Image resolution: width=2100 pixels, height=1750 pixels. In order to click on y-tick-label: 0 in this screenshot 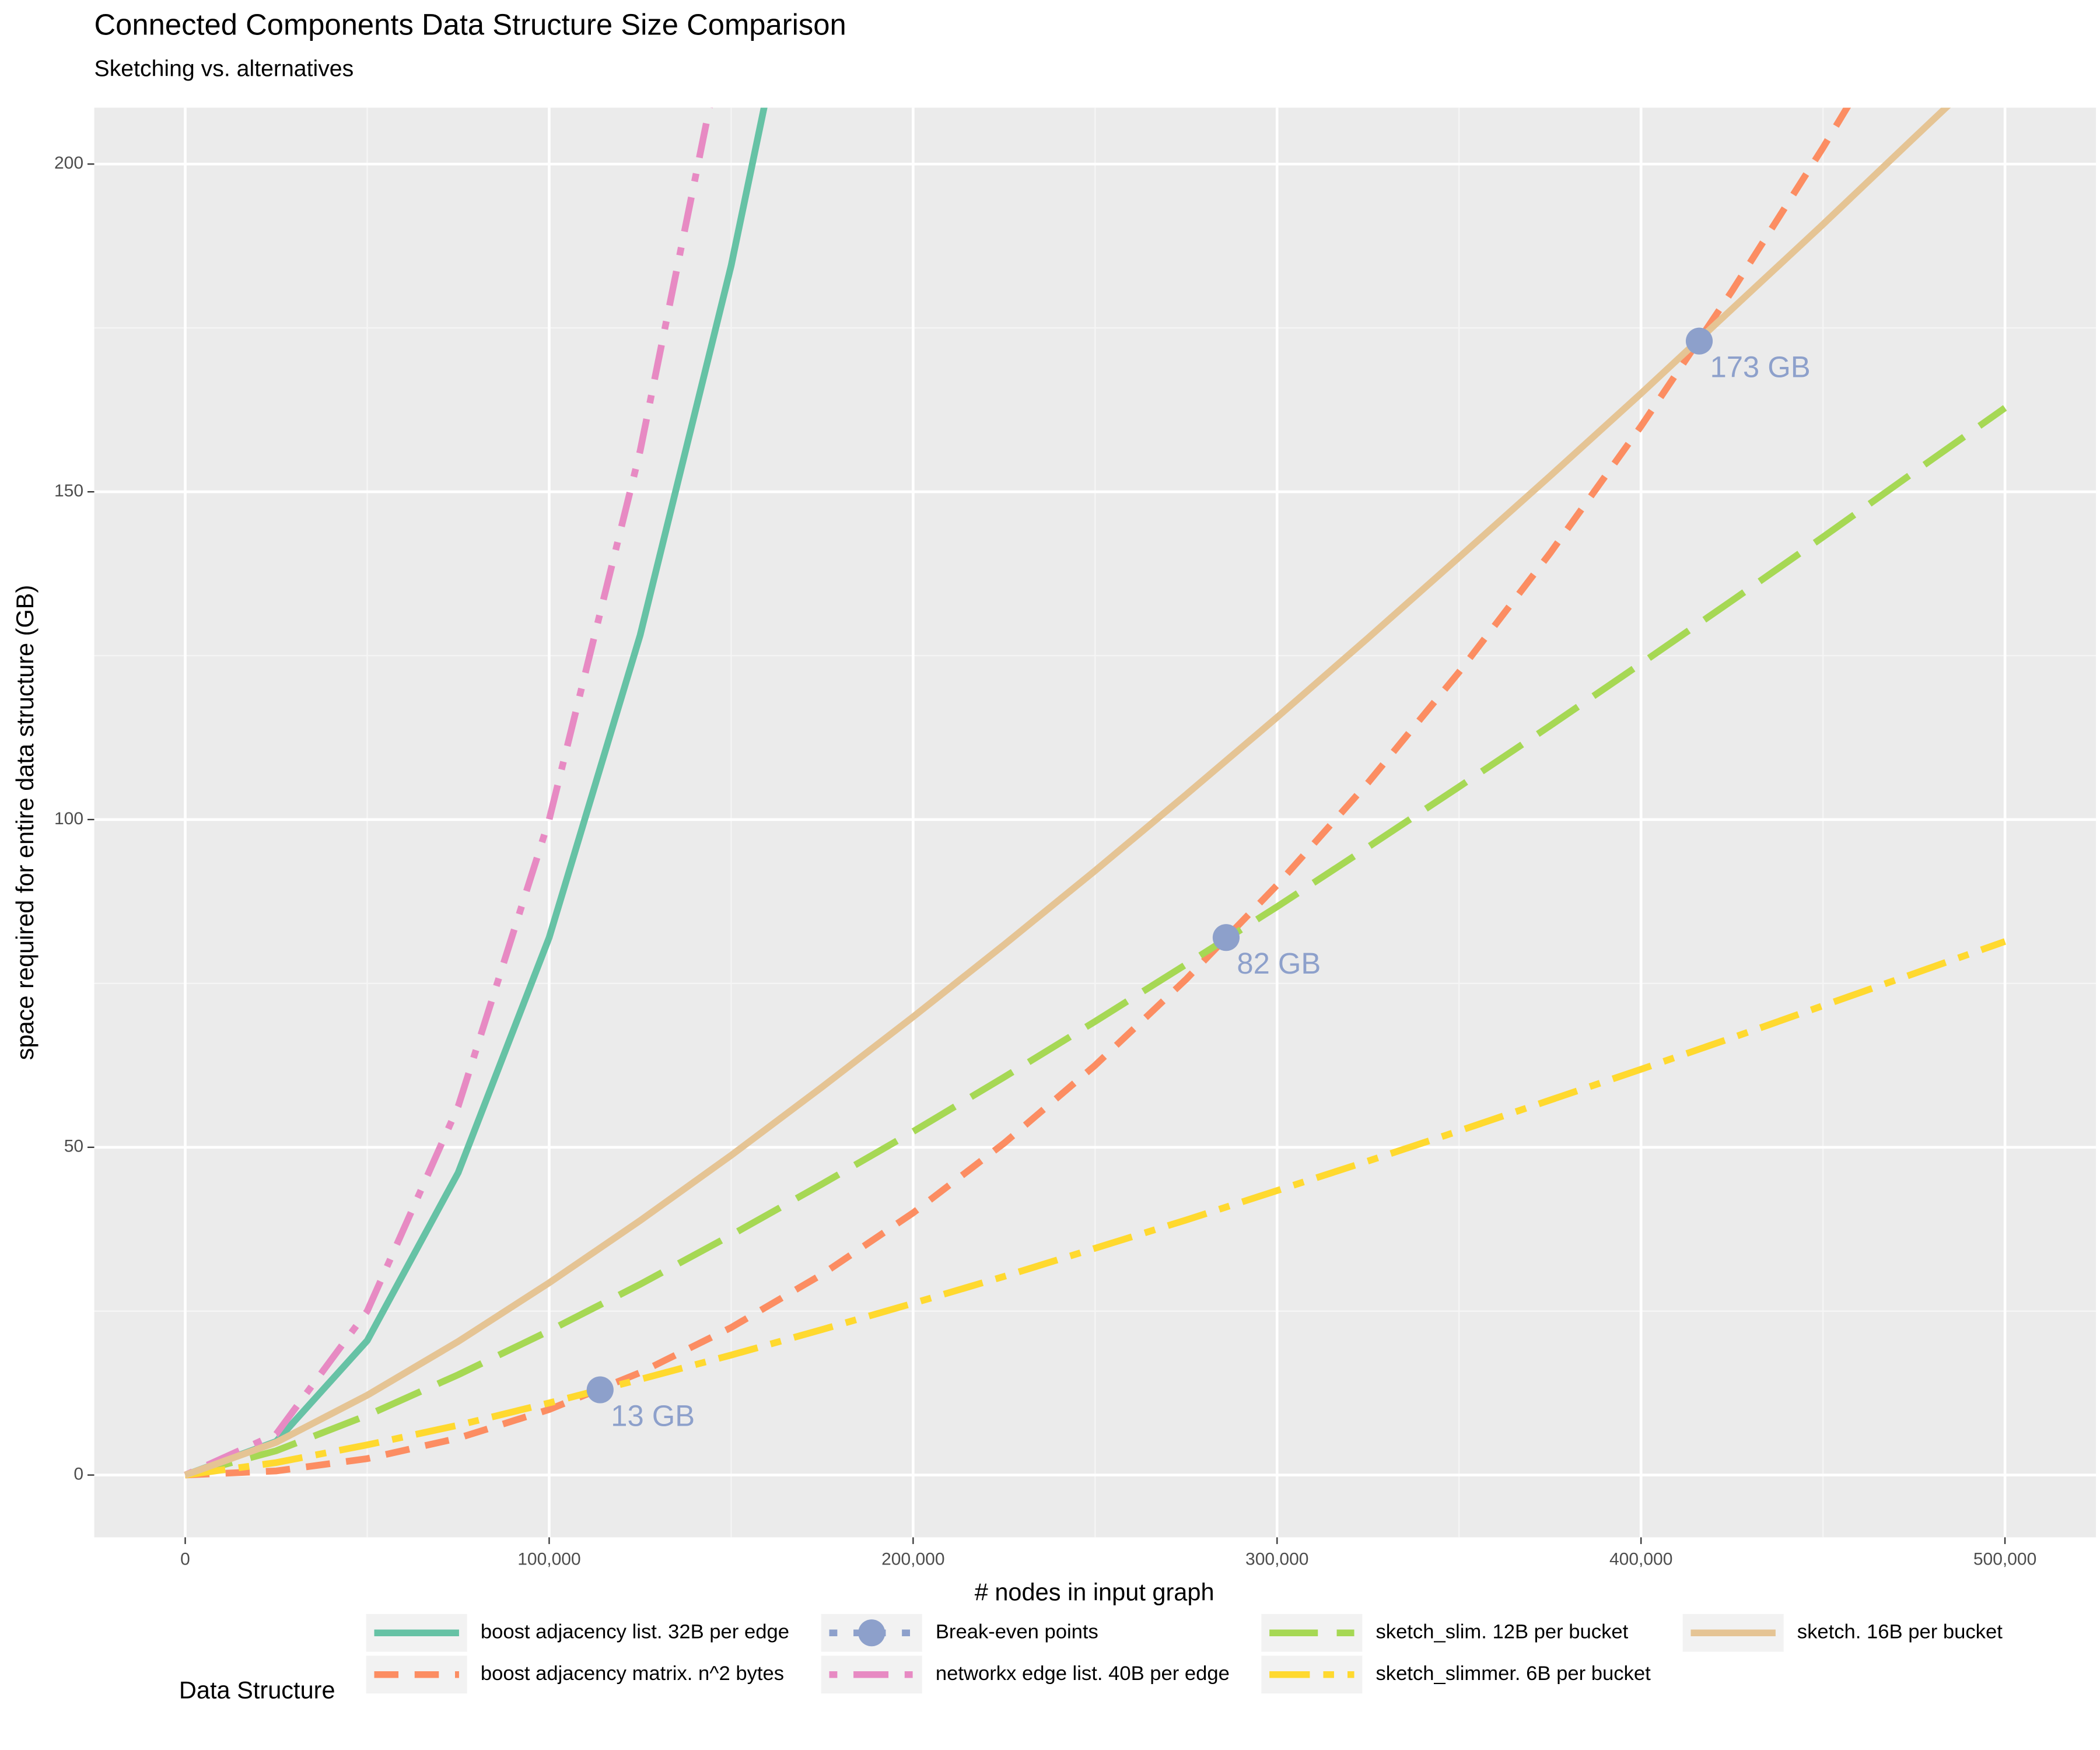, I will do `click(78, 1475)`.